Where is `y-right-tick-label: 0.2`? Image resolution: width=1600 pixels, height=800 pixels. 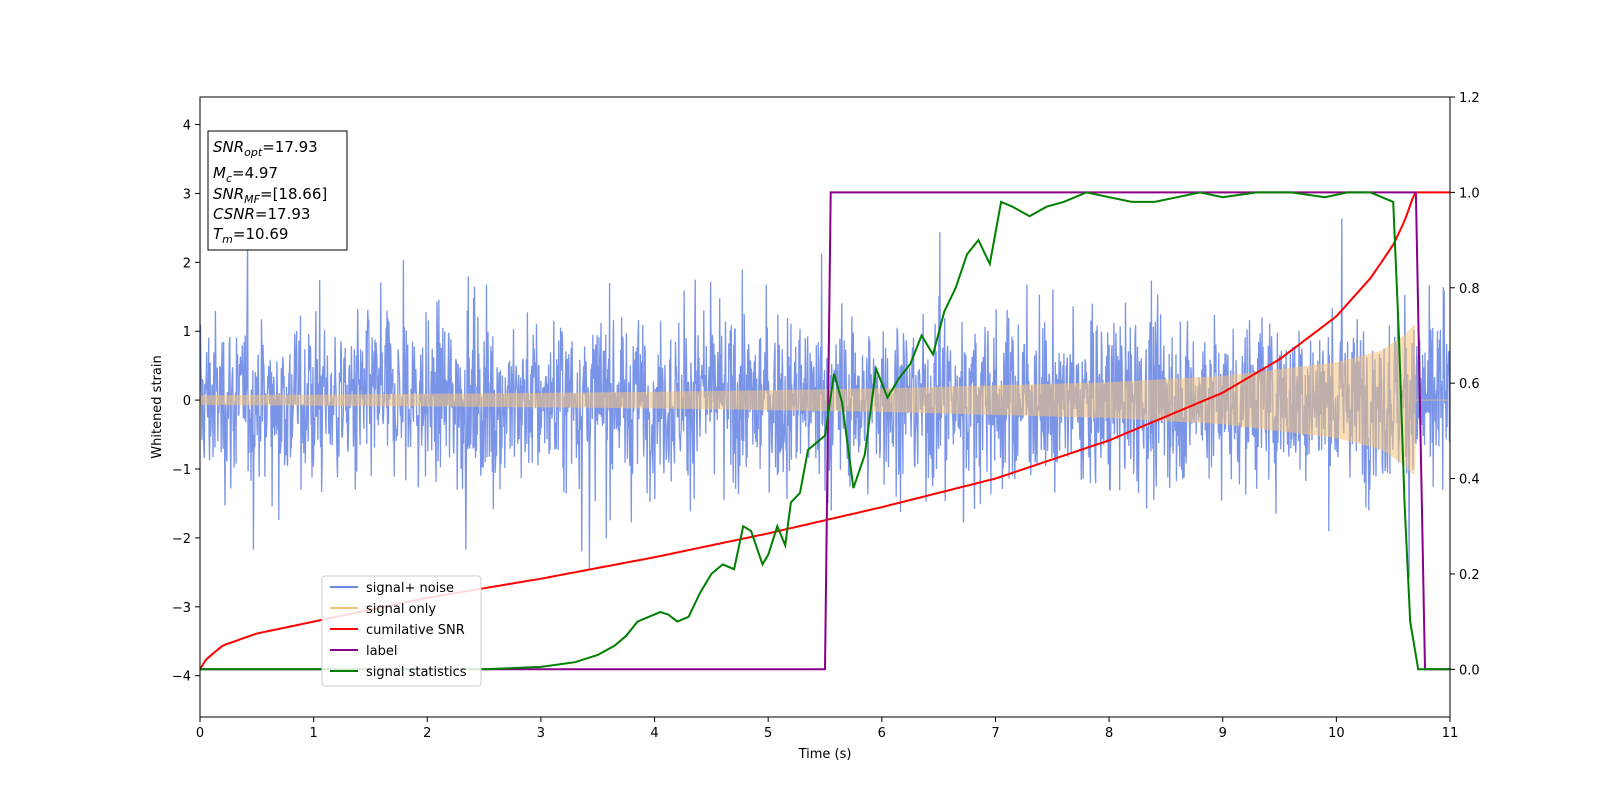
y-right-tick-label: 0.2 is located at coordinates (1469, 575).